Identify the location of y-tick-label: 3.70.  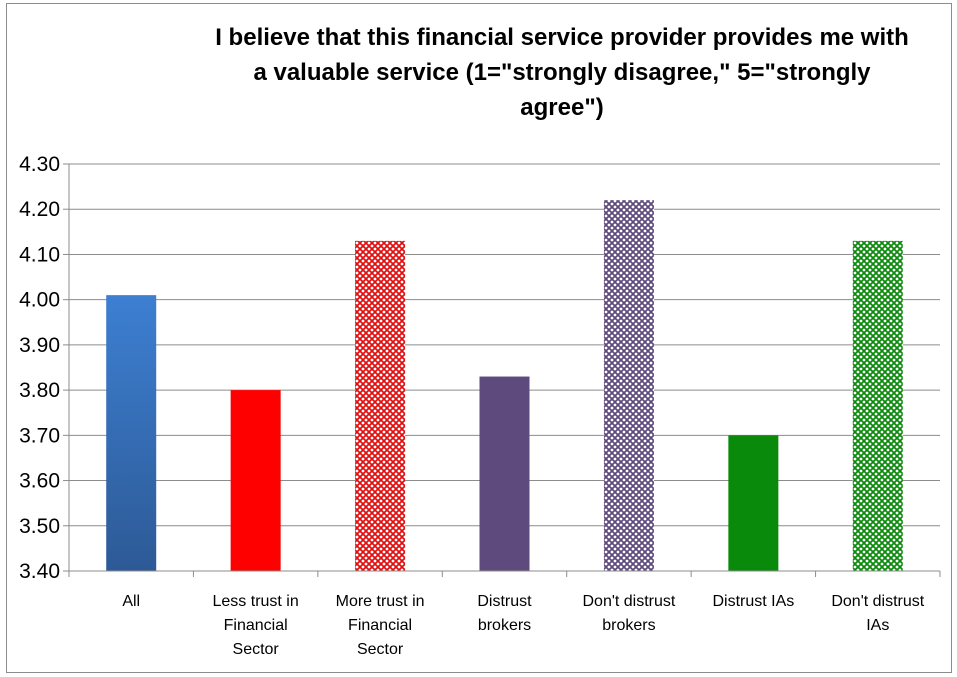
(39, 435).